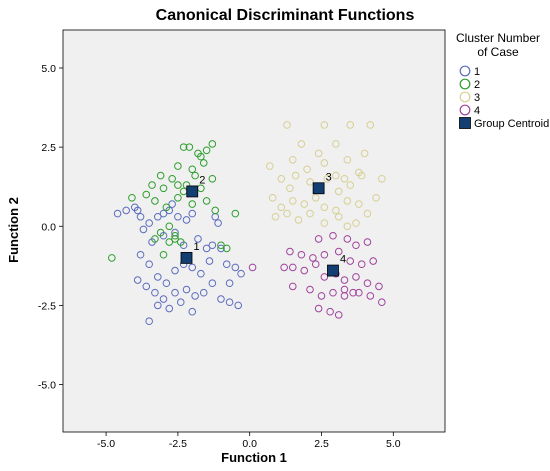 The width and height of the screenshot is (550, 471). I want to click on x-tick-label: 5.0, so click(393, 444).